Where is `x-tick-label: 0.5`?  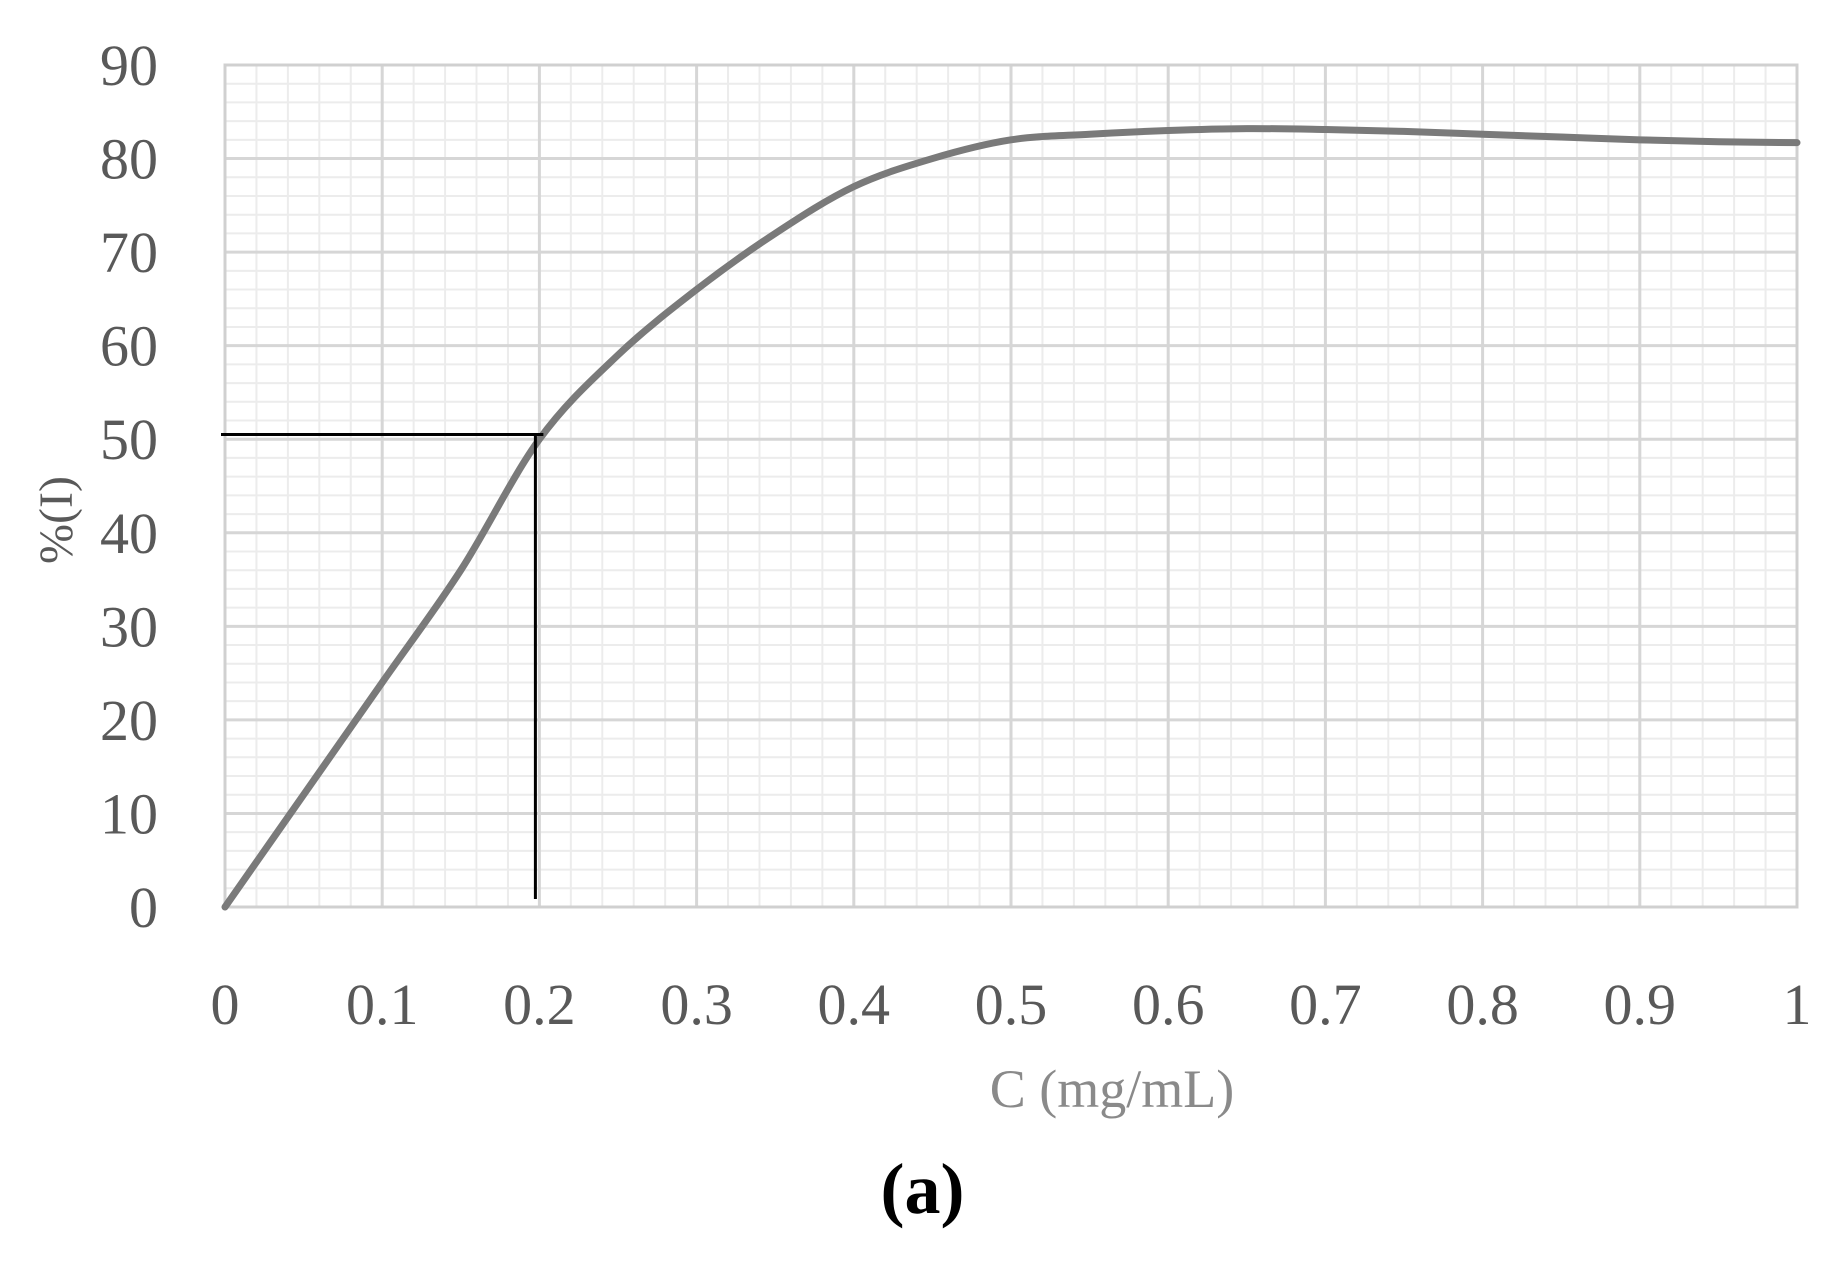 x-tick-label: 0.5 is located at coordinates (1011, 1004).